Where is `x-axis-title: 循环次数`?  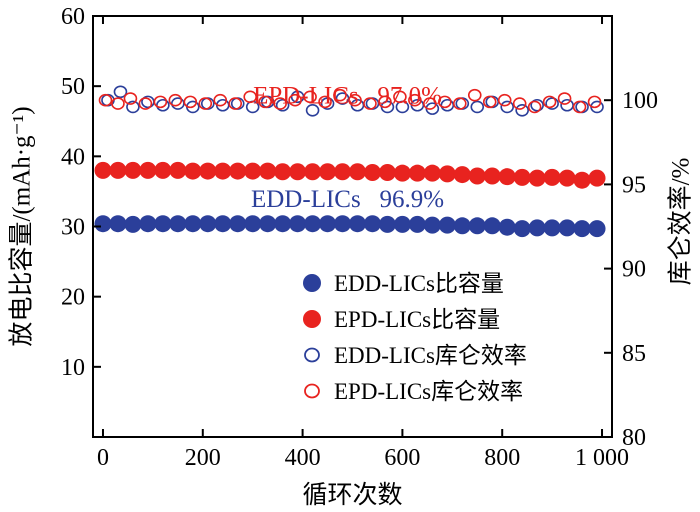 x-axis-title: 循环次数 is located at coordinates (352, 495).